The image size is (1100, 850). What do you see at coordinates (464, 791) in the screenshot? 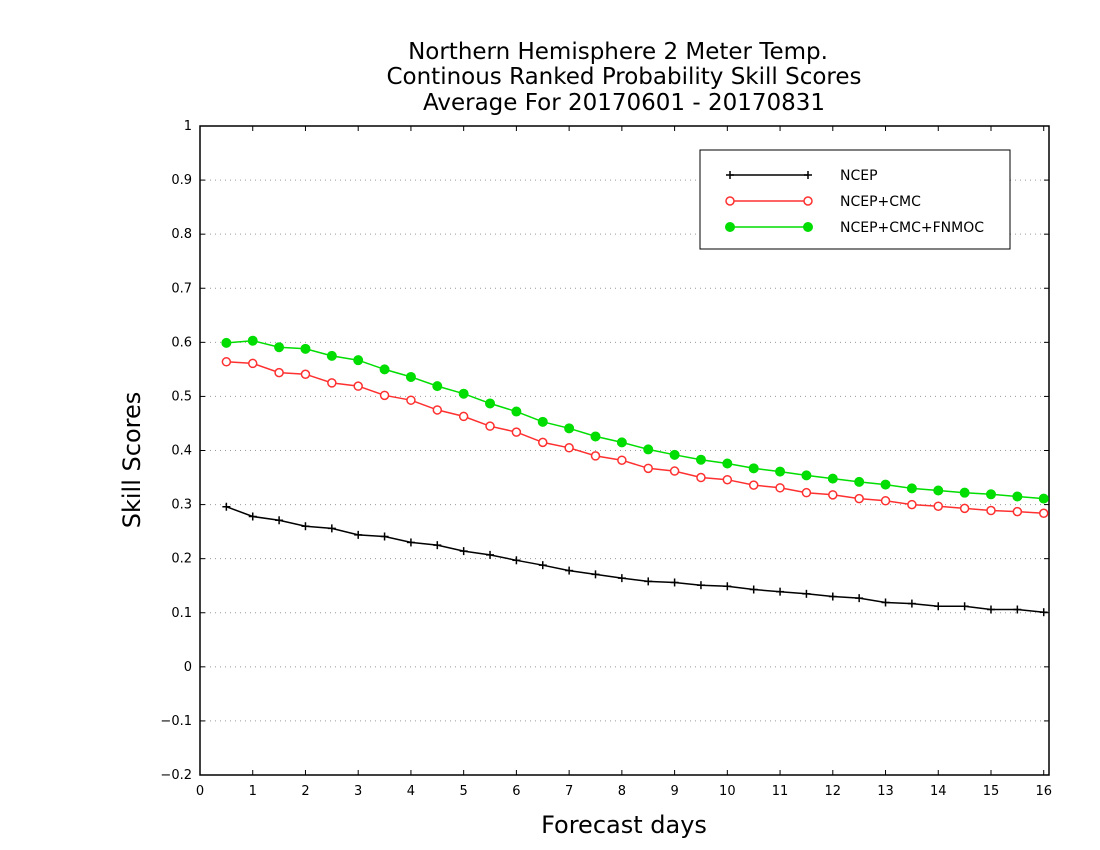
I see `x-tick-label: 5` at bounding box center [464, 791].